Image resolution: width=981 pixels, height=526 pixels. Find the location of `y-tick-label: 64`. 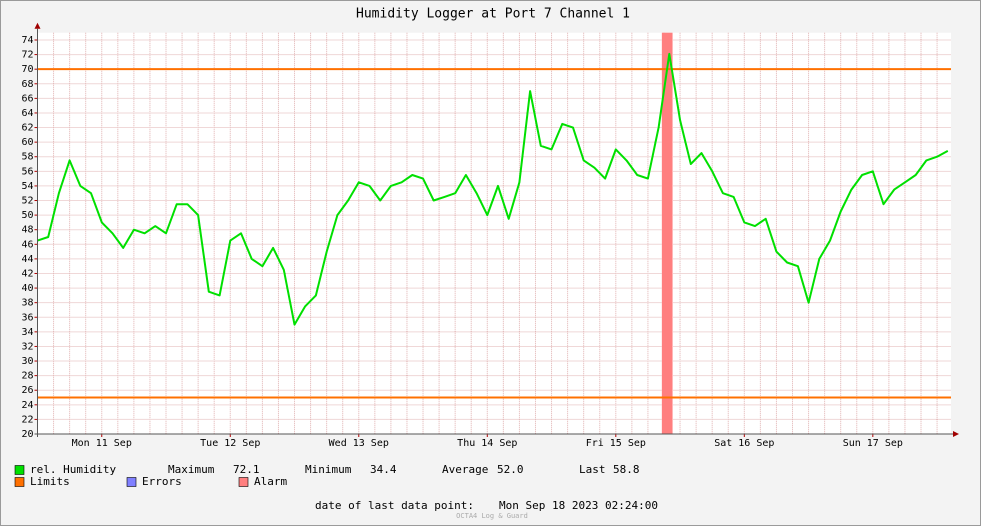

y-tick-label: 64 is located at coordinates (27, 113).